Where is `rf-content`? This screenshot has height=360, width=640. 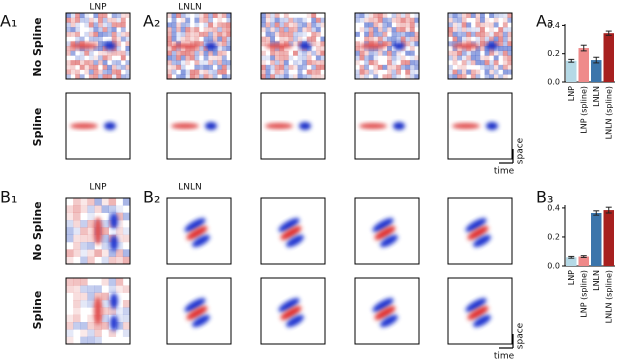 rf-content is located at coordinates (480, 231).